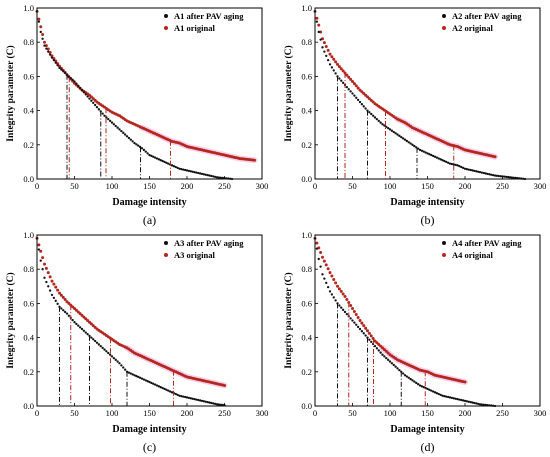 Image resolution: width=550 pixels, height=457 pixels. Describe the element at coordinates (28, 303) in the screenshot. I see `y-tick-label: 0.6` at that location.